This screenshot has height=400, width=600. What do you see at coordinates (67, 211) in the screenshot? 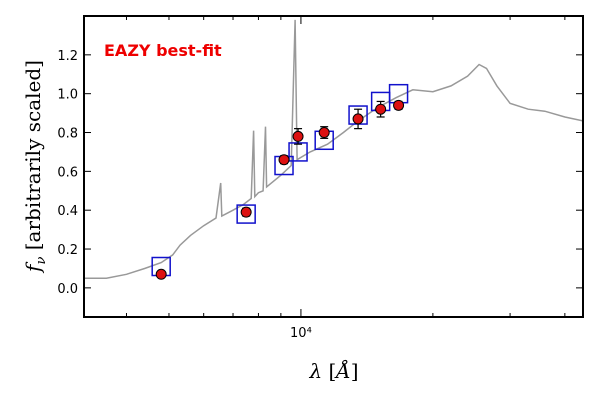
I see `y-tick-label: 0.4` at bounding box center [67, 211].